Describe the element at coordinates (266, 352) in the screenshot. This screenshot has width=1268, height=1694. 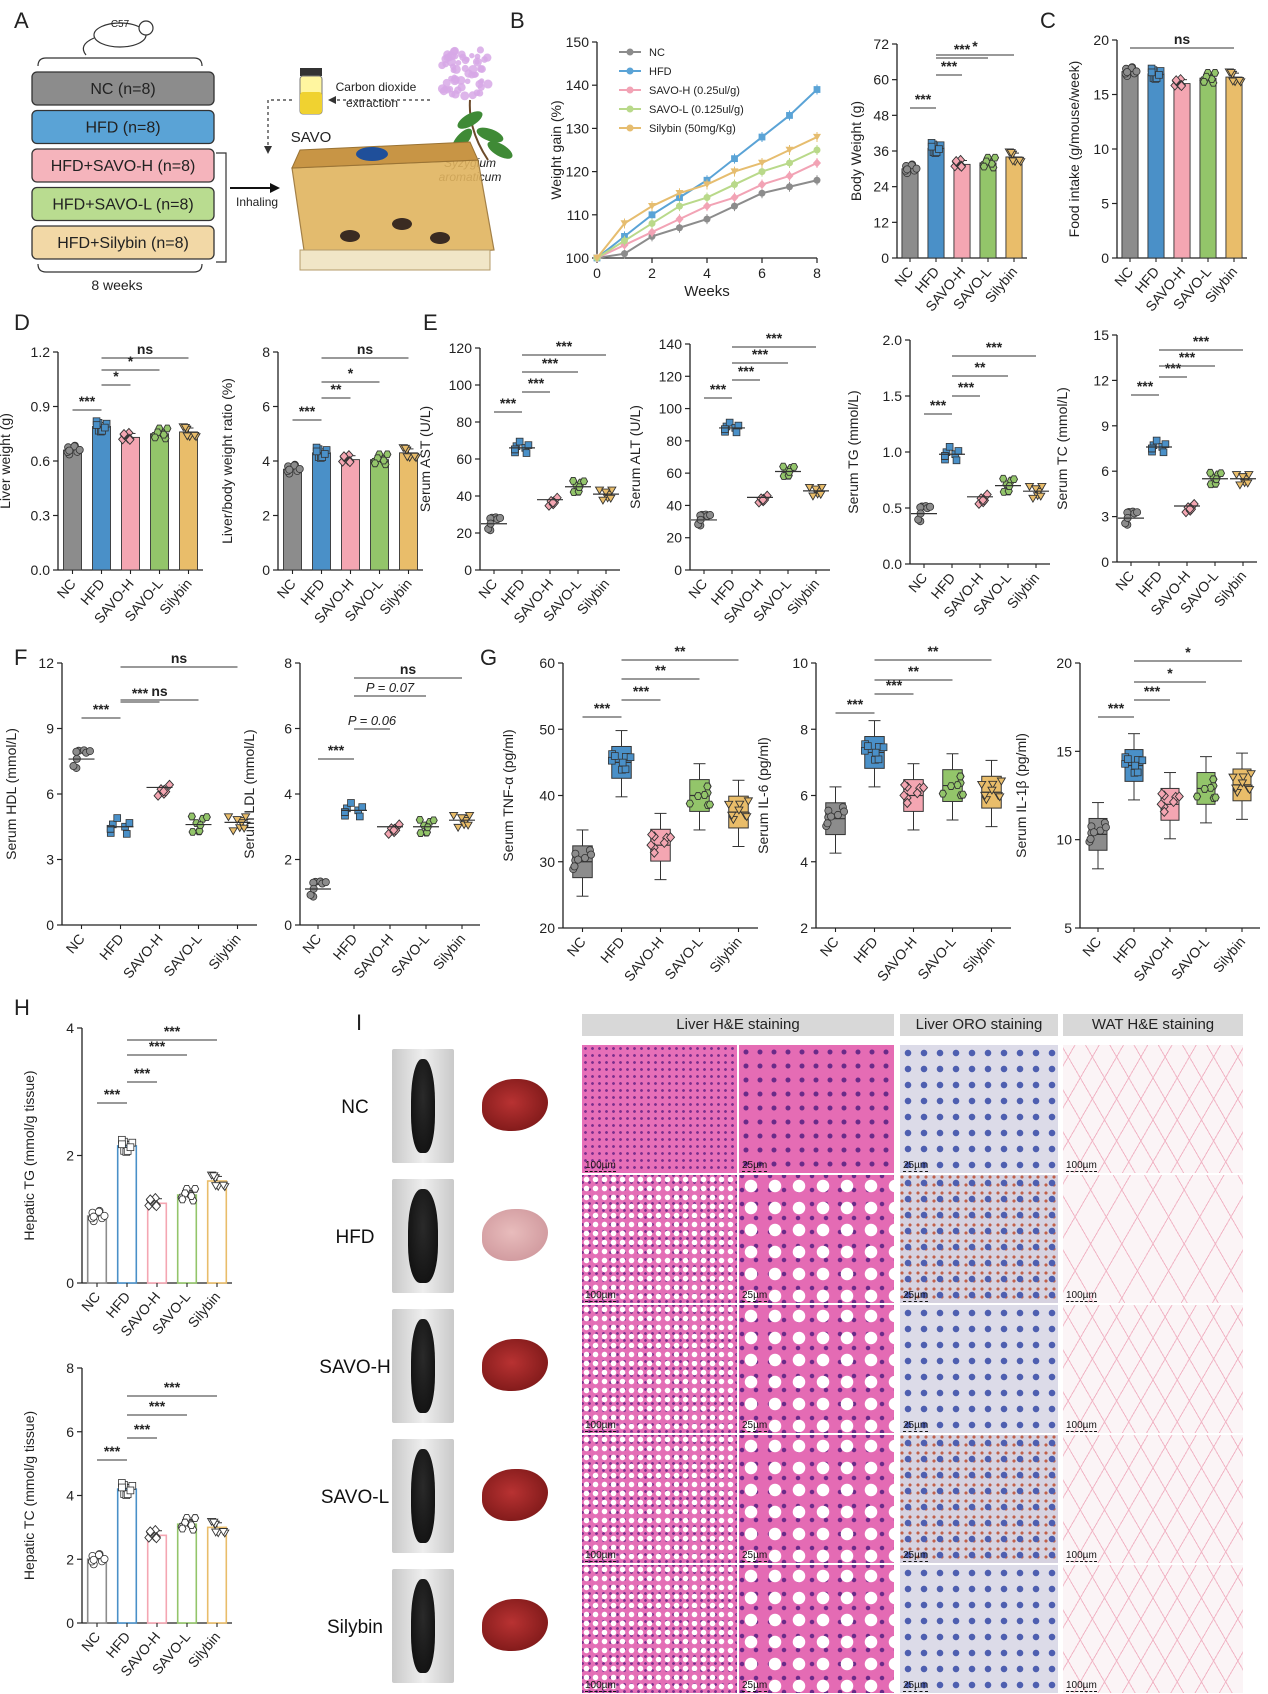
I see `y-tick-label: 8` at that location.